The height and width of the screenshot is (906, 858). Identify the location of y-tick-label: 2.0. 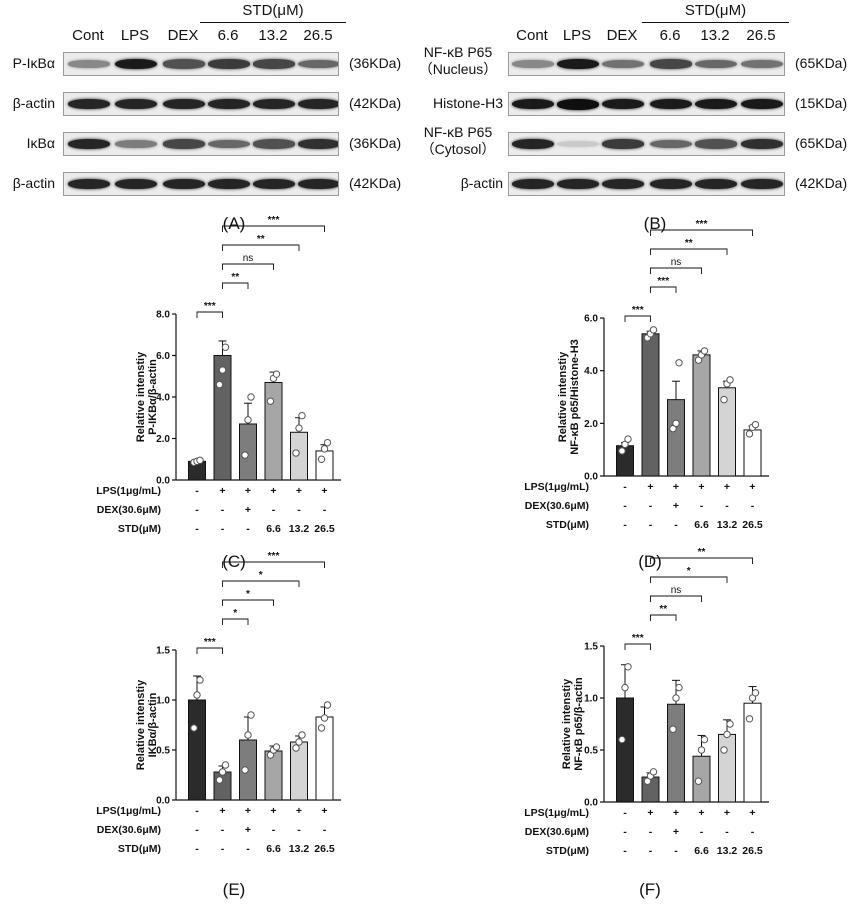
(591, 424).